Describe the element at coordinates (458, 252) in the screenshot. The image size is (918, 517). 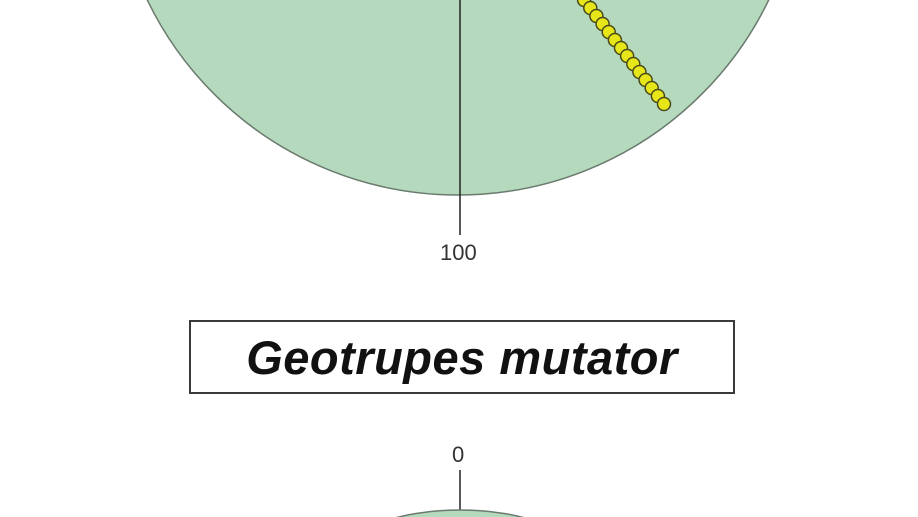
I see `upper-plot-tick-label-100: 100` at that location.